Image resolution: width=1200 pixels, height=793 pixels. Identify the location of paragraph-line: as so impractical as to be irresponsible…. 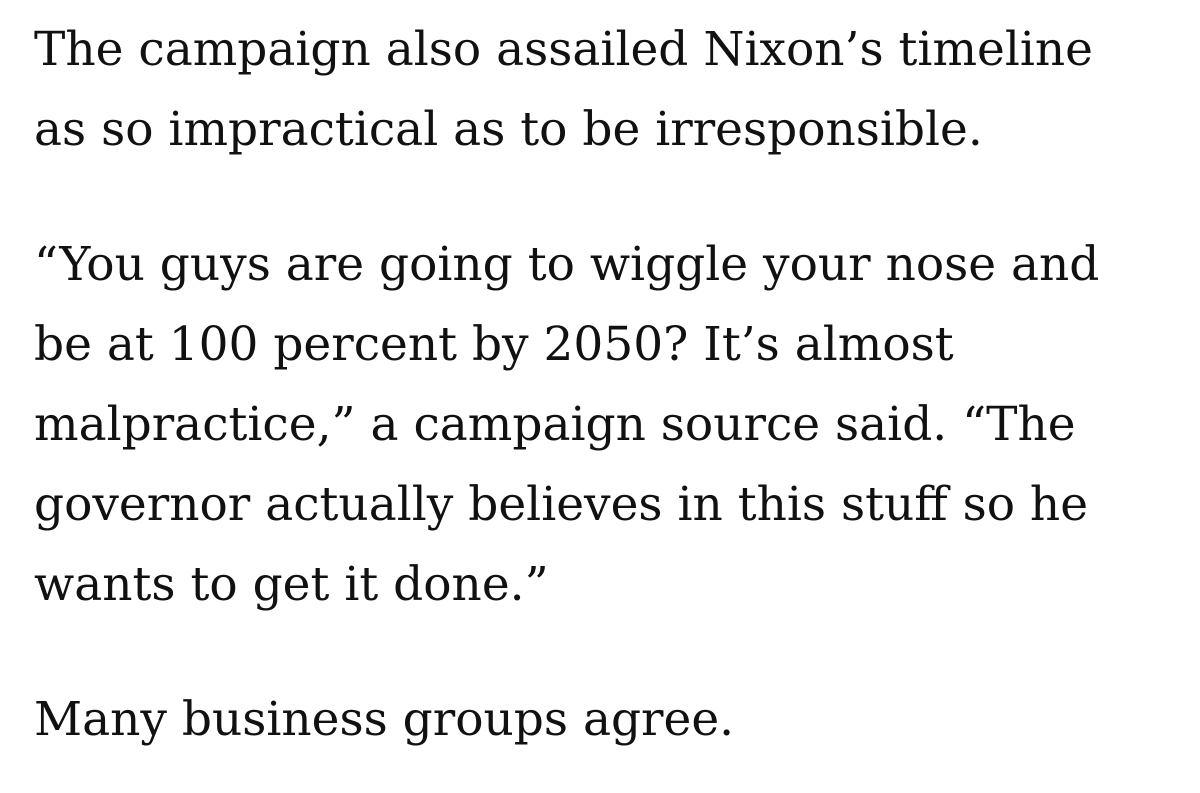
(508, 129).